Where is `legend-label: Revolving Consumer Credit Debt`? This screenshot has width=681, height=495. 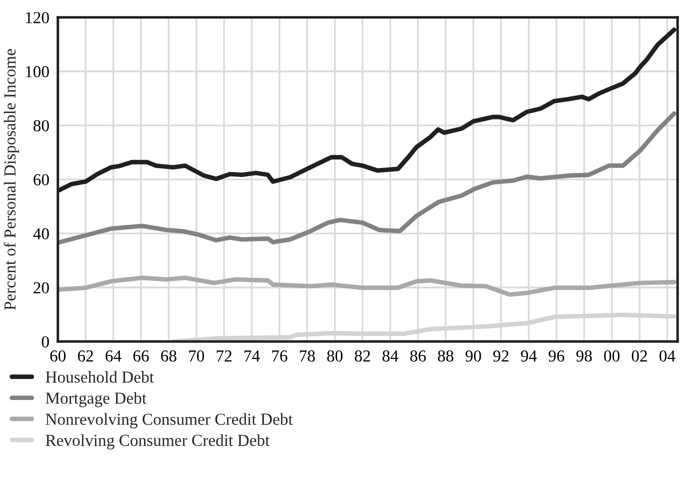
legend-label: Revolving Consumer Credit Debt is located at coordinates (158, 442).